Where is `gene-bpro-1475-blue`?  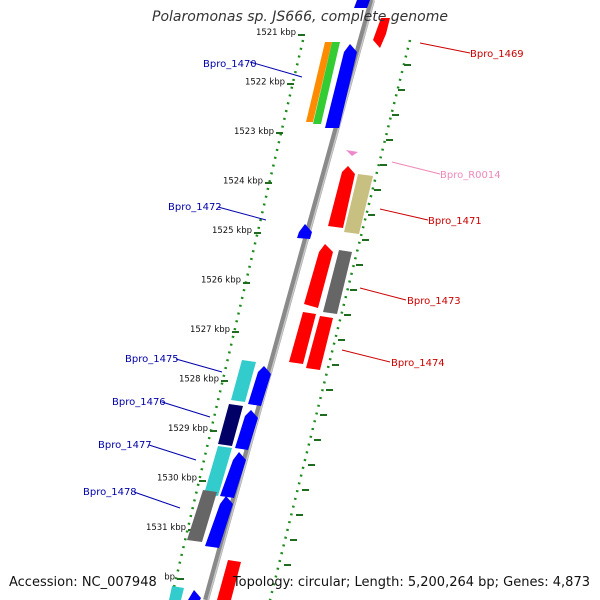
gene-bpro-1475-blue is located at coordinates (259, 386).